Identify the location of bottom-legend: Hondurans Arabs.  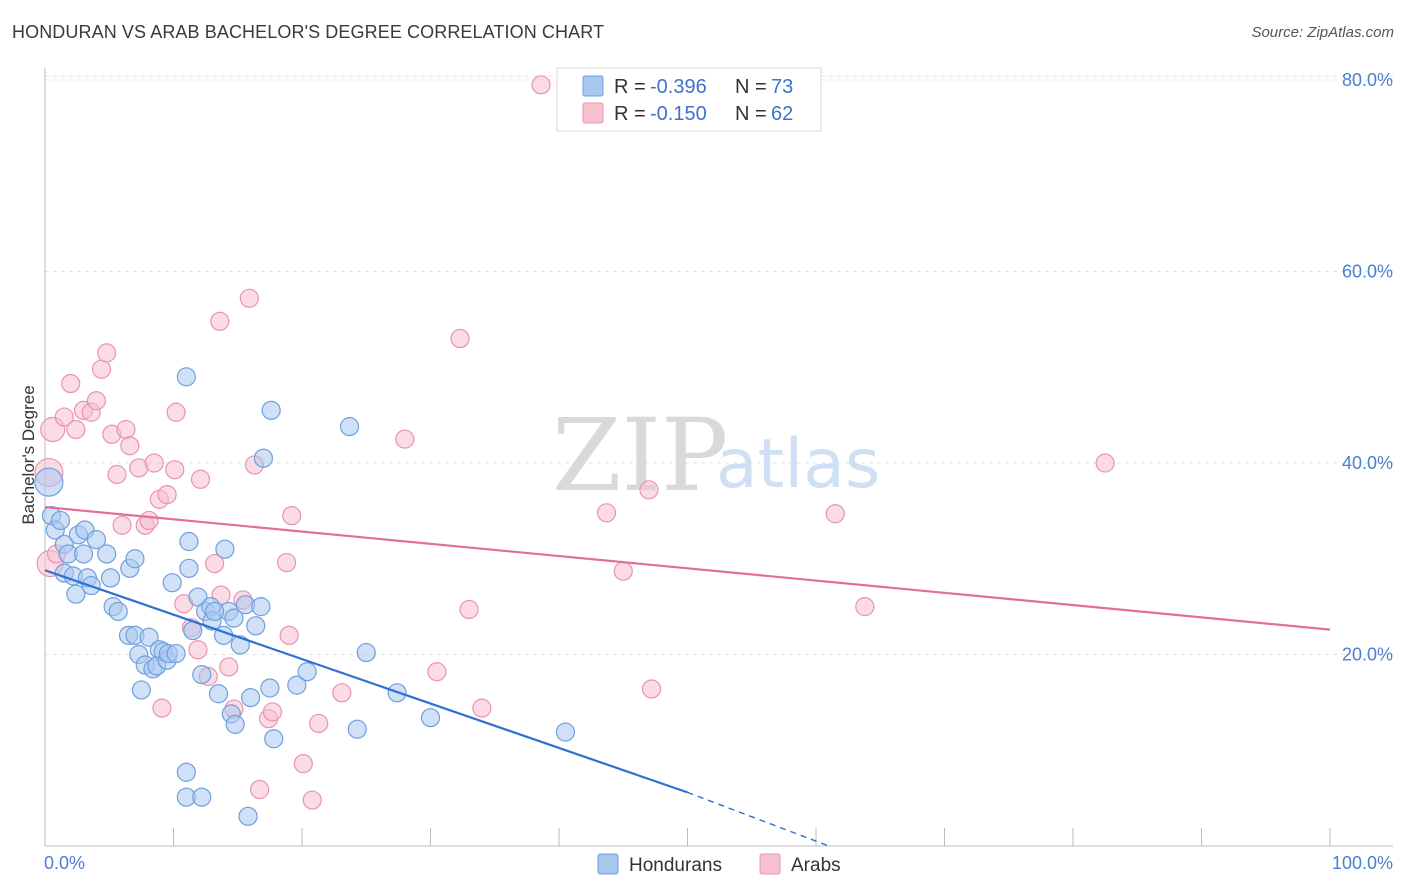
(719, 864).